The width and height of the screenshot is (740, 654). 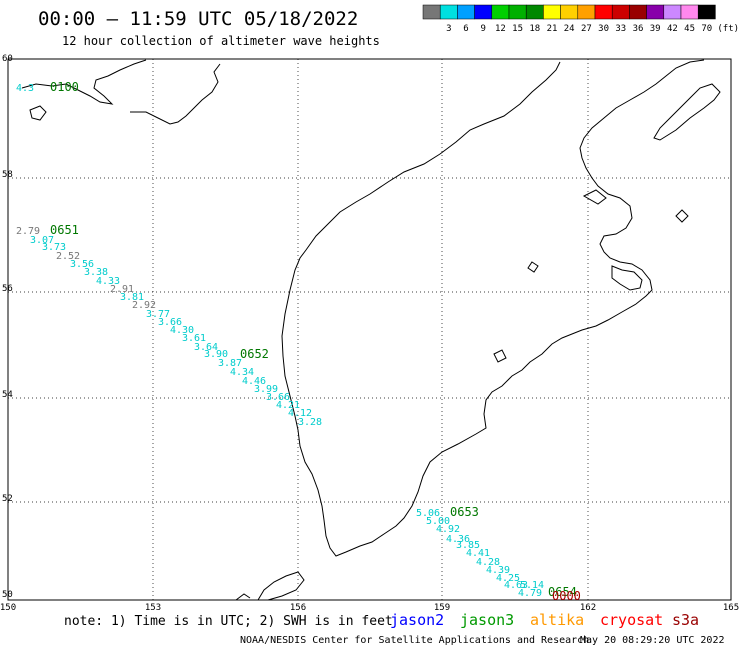 What do you see at coordinates (42, 240) in the screenshot?
I see `wave-height-label: 3.07` at bounding box center [42, 240].